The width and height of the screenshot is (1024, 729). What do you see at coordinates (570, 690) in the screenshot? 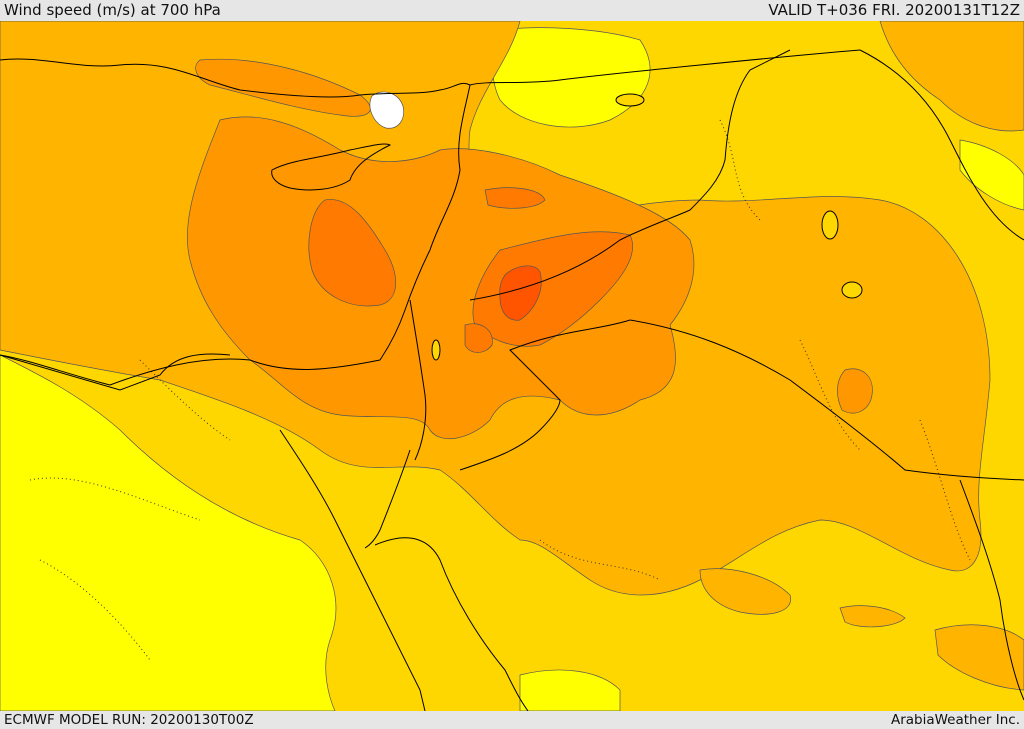
I see `band-low-south` at bounding box center [570, 690].